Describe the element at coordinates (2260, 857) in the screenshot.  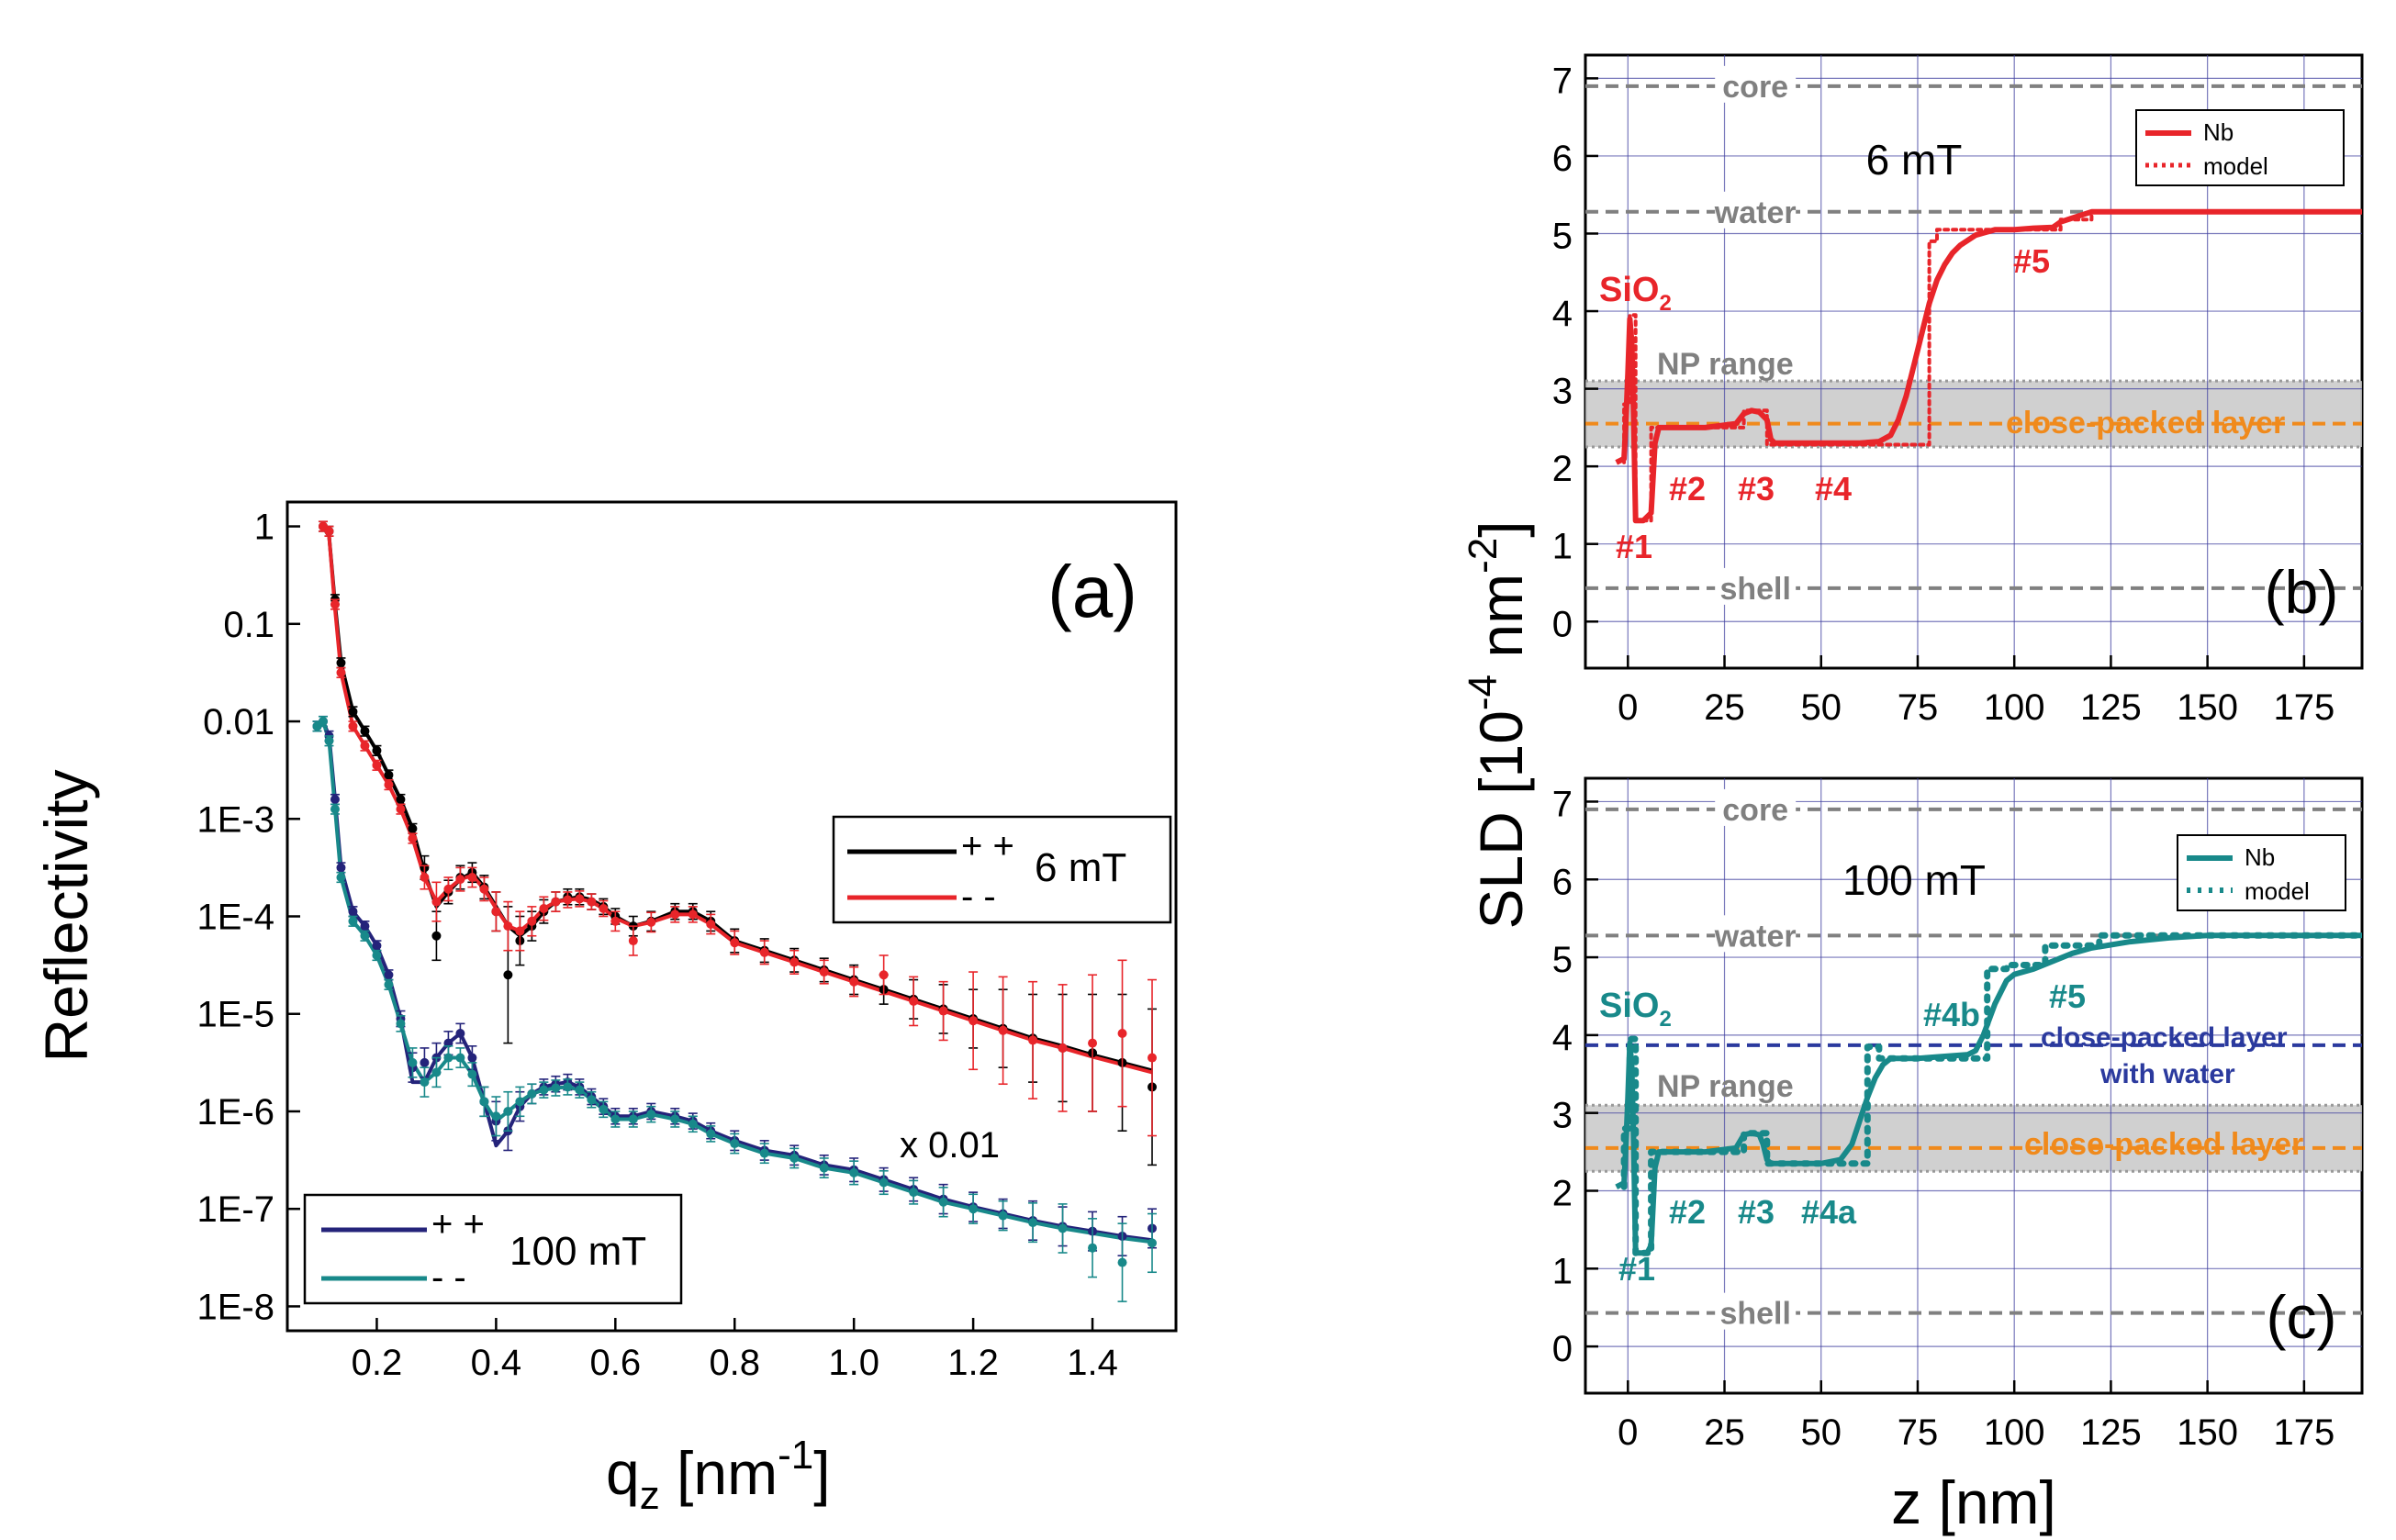
I see `legend-entry-c-nb: Nb` at that location.